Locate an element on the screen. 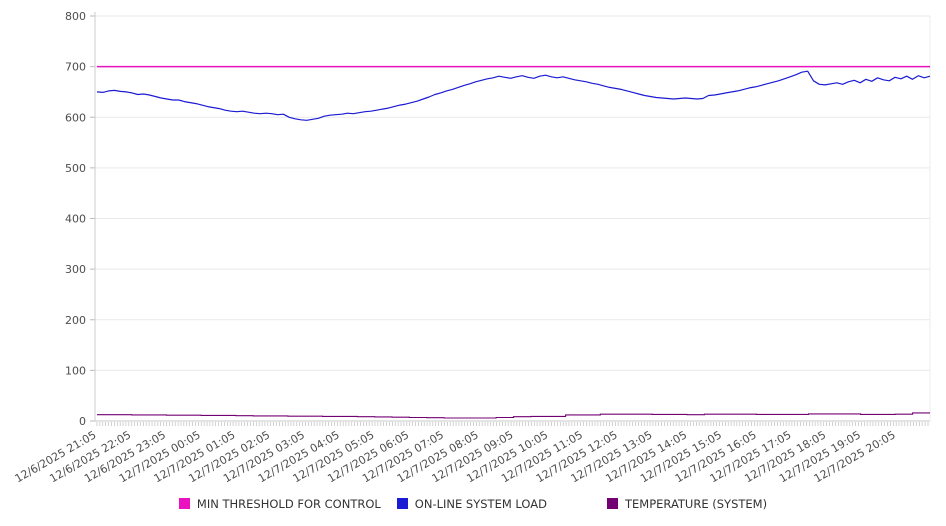 The width and height of the screenshot is (946, 526). y-axis-tick-label: 300 is located at coordinates (75, 269).